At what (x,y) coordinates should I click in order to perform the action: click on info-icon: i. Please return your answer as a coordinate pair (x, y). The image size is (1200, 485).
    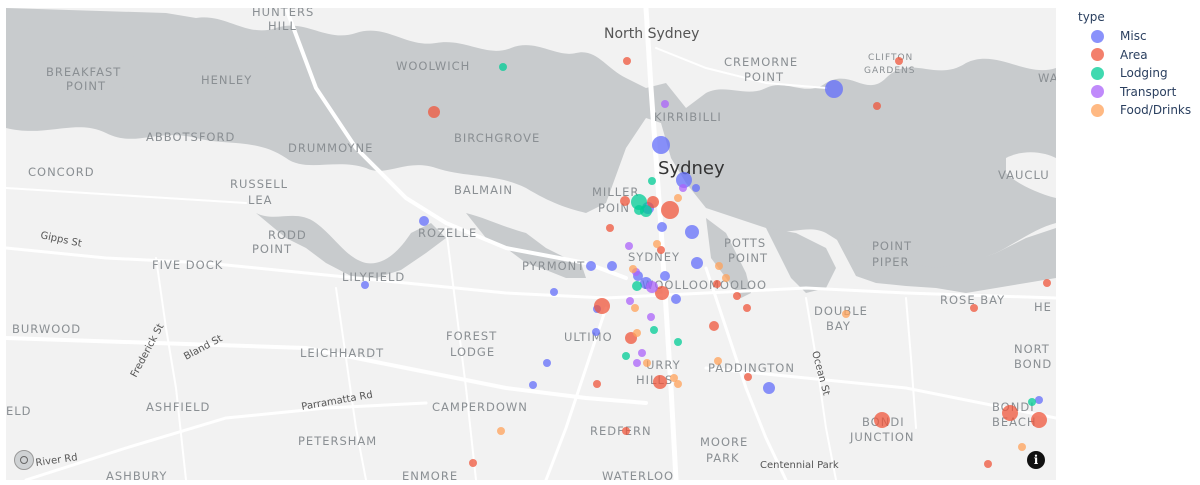
    Looking at the image, I should click on (1036, 460).